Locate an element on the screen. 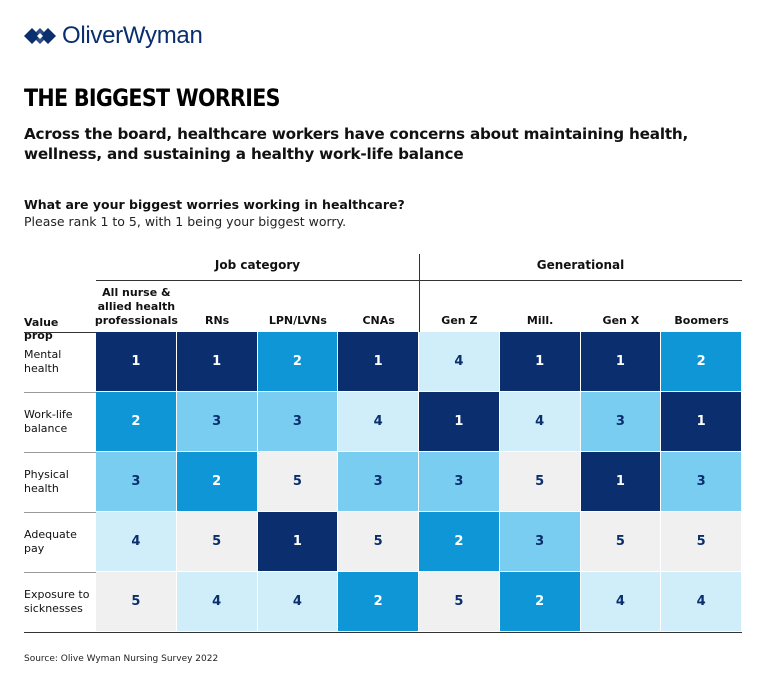 The width and height of the screenshot is (766, 688). column-header: RNs is located at coordinates (217, 320).